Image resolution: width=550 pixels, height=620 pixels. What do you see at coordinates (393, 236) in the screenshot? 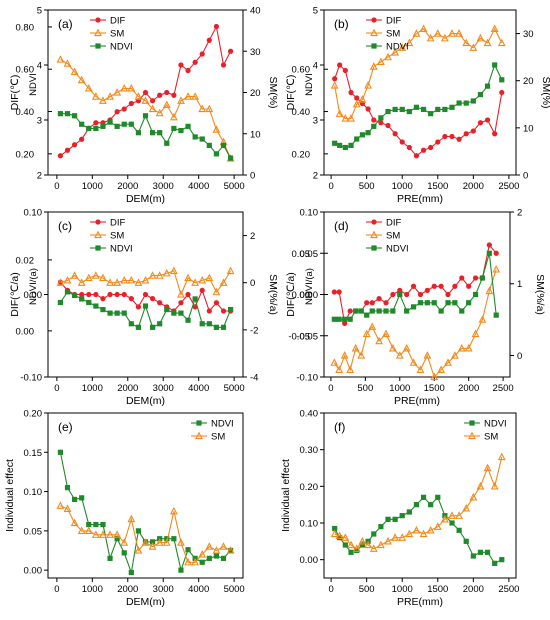
I see `legend-label-sm: SM` at bounding box center [393, 236].